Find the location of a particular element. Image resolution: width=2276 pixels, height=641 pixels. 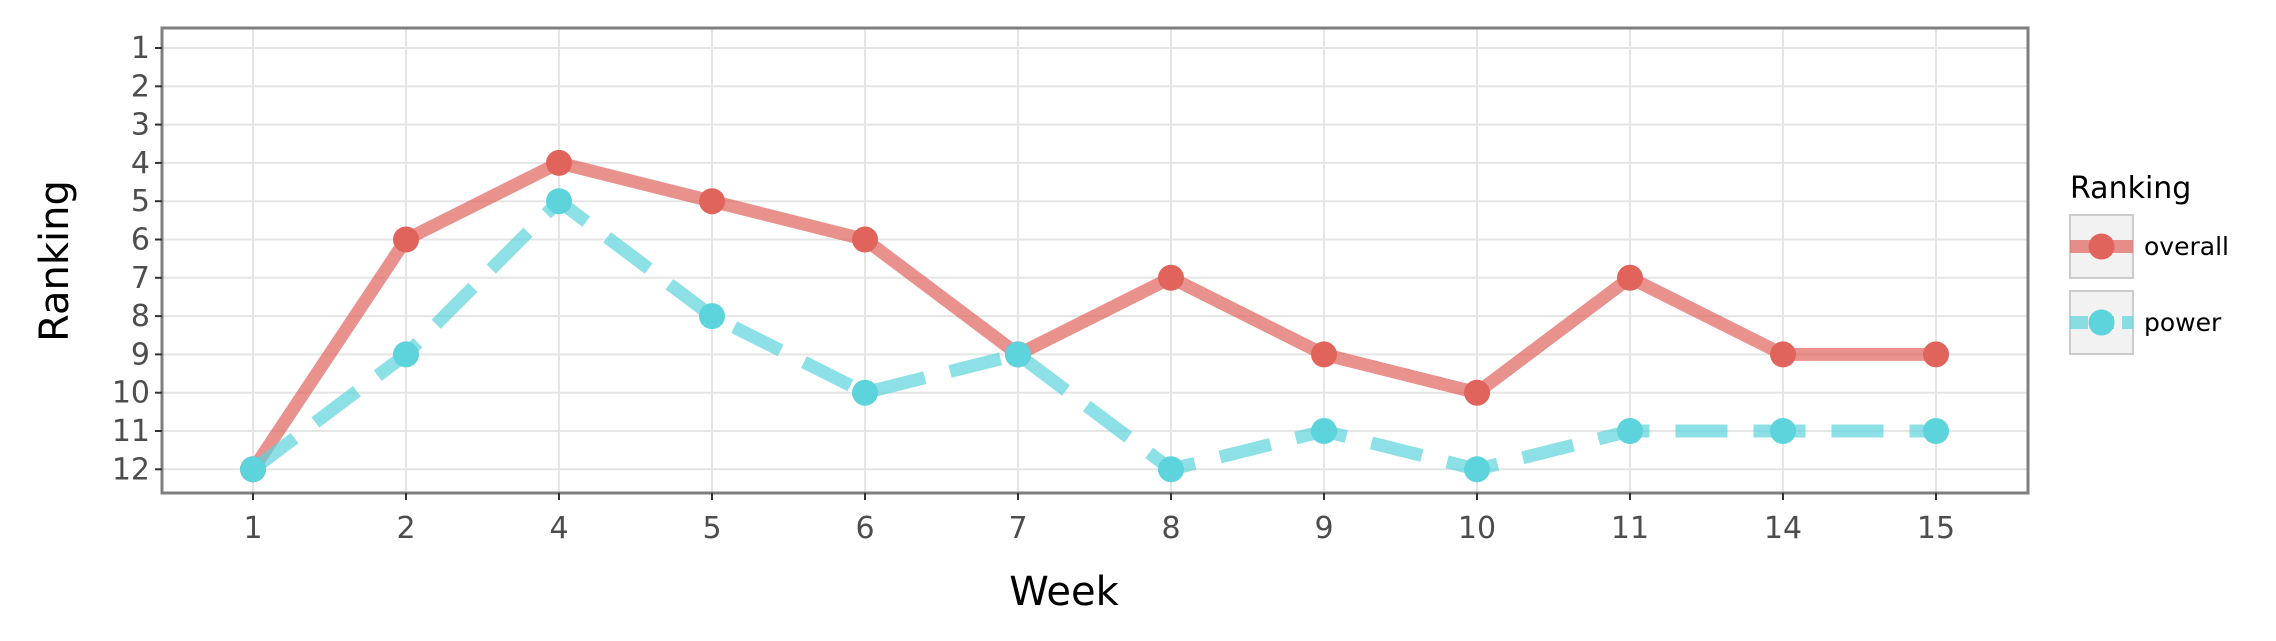

x-tick-label: 5 is located at coordinates (711, 528).